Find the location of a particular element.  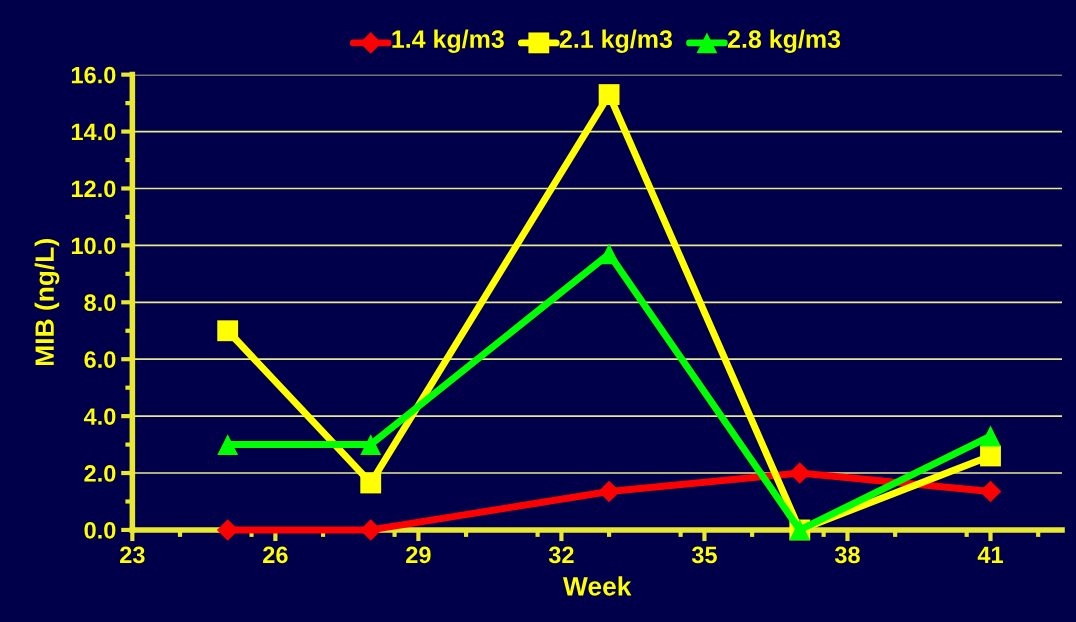

x-tick-label: 41 is located at coordinates (990, 555).